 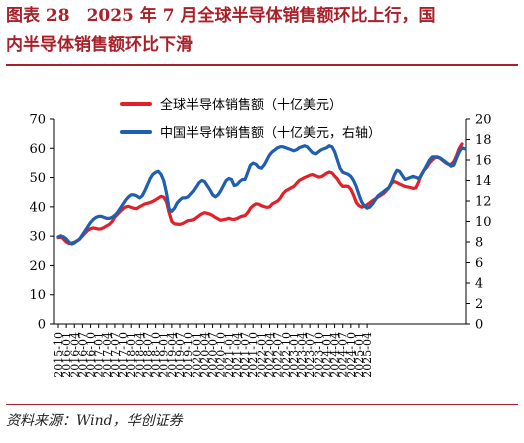 What do you see at coordinates (37, 120) in the screenshot?
I see `left-tick-label: 70` at bounding box center [37, 120].